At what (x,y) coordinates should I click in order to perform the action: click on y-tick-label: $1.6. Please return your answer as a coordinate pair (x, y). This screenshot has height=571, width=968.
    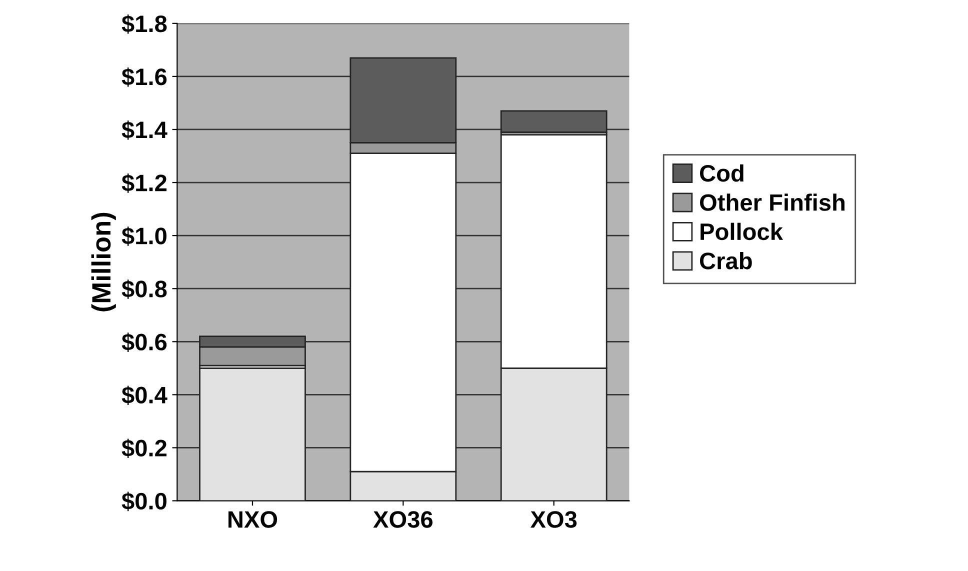
    Looking at the image, I should click on (144, 77).